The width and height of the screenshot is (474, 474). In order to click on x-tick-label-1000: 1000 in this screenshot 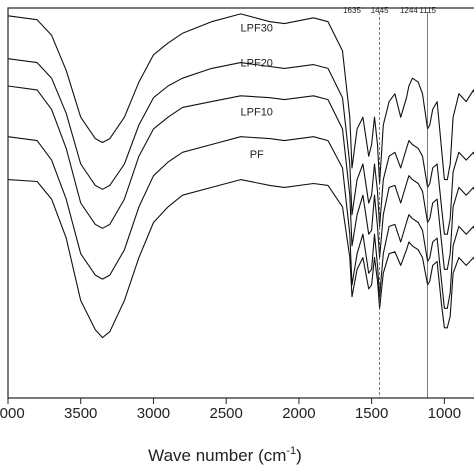, I will do `click(444, 413)`.